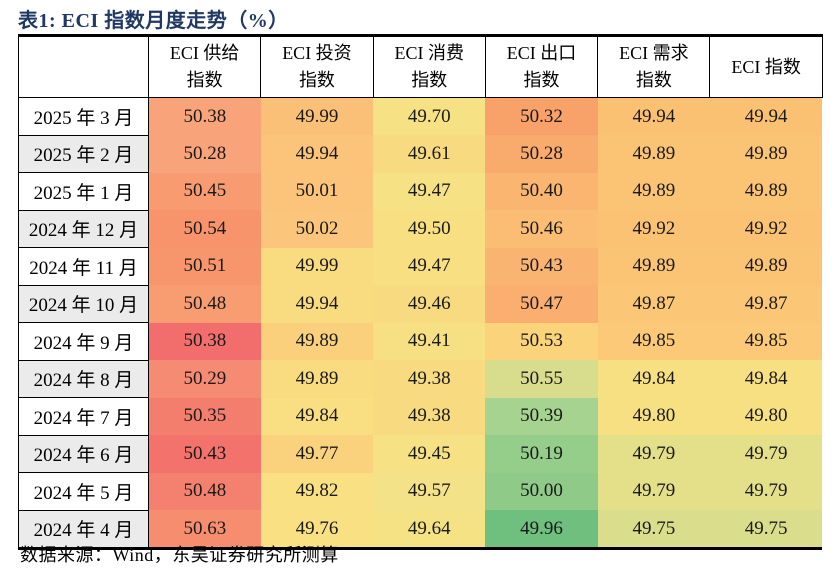 This screenshot has width=837, height=572. What do you see at coordinates (541, 379) in the screenshot?
I see `heatmap-cell: 50.55` at bounding box center [541, 379].